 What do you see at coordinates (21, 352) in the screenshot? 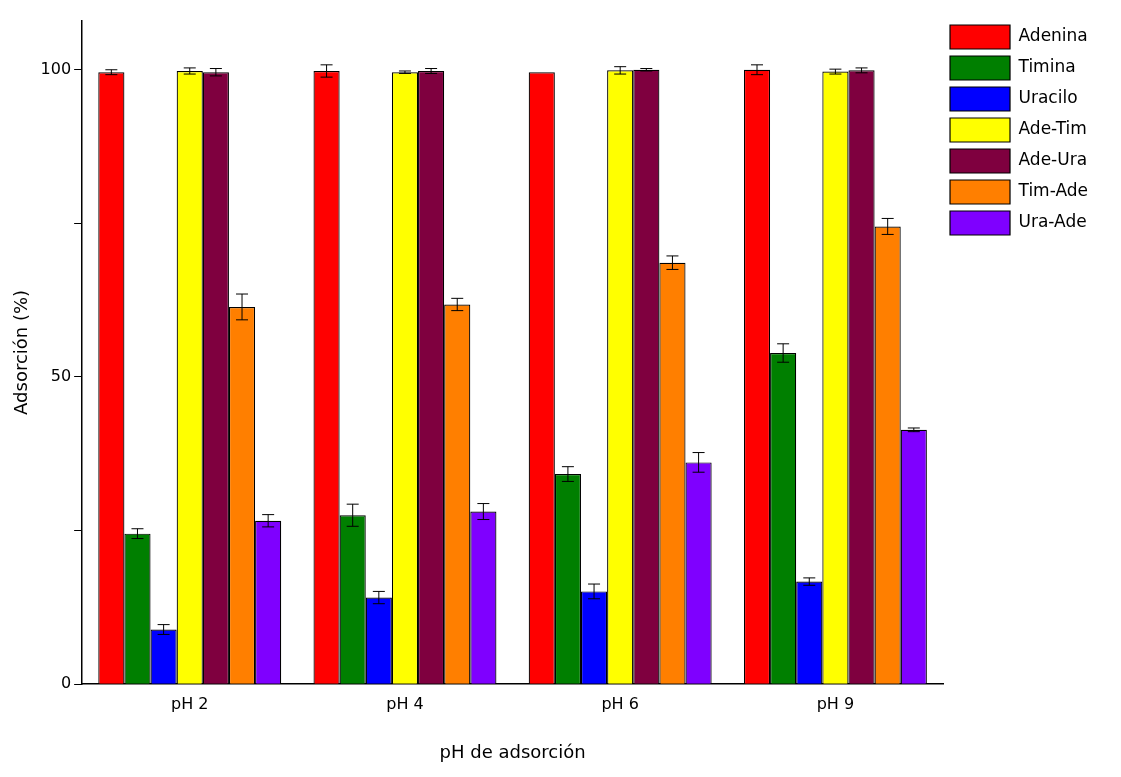
I see `y-axis-title: Adsorción (%)` at bounding box center [21, 352].